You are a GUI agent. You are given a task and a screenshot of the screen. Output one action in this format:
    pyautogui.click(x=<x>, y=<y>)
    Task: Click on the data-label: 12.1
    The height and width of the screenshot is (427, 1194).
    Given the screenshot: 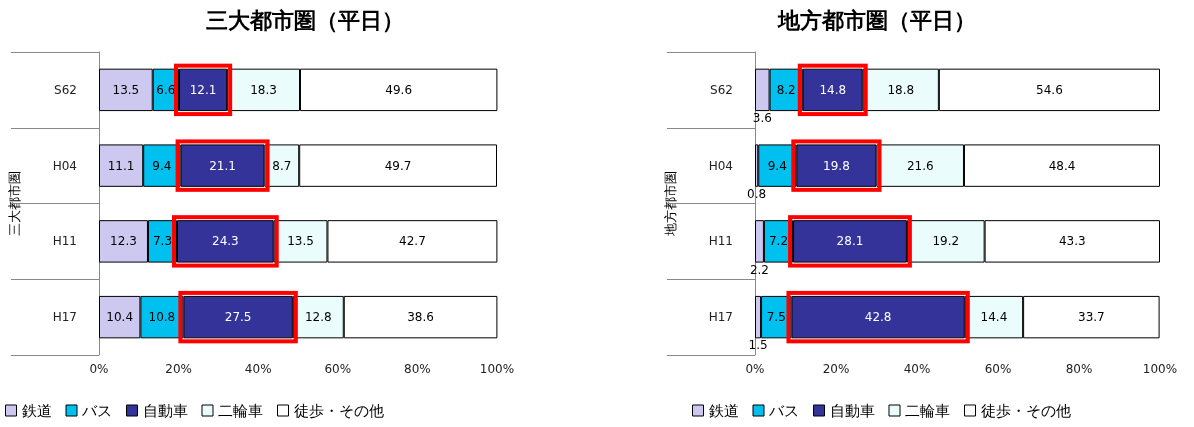 What is the action you would take?
    pyautogui.click(x=203, y=89)
    